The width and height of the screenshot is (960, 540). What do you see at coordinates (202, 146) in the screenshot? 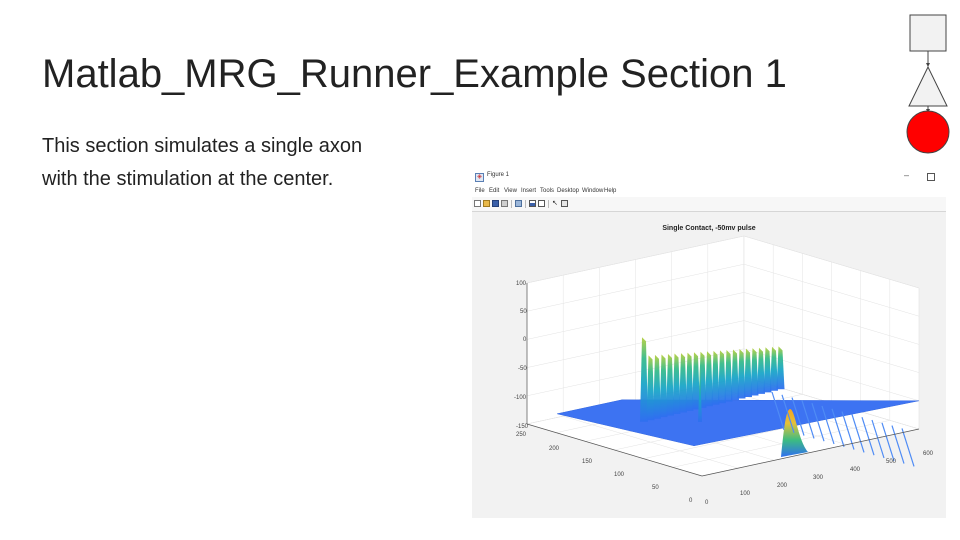
I see `body-line-1: This section simulates a single axon` at bounding box center [202, 146].